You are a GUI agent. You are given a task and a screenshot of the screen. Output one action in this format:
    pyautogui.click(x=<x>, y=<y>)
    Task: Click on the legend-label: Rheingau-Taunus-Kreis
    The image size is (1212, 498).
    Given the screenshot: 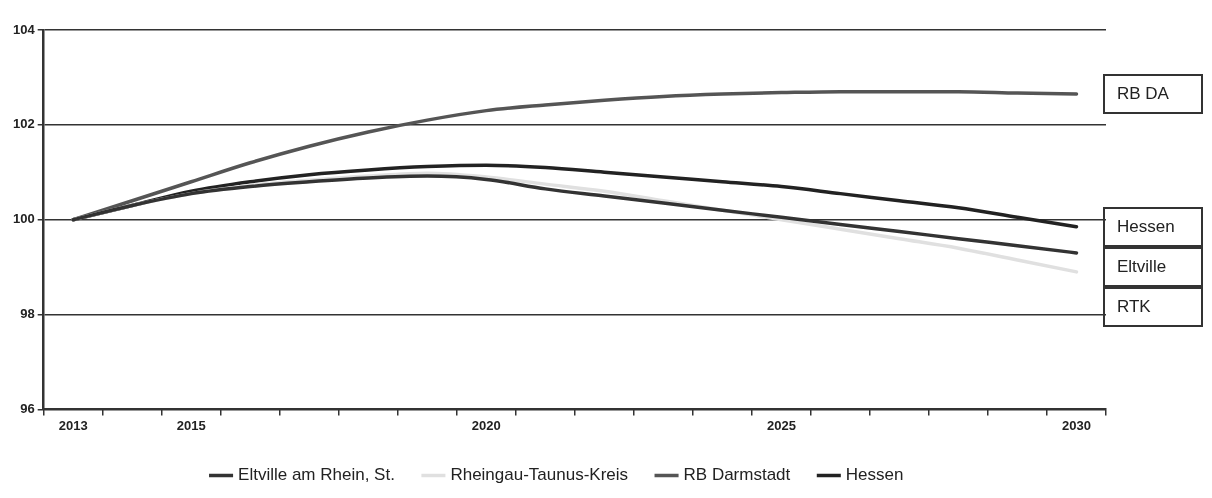 What is the action you would take?
    pyautogui.click(x=539, y=475)
    